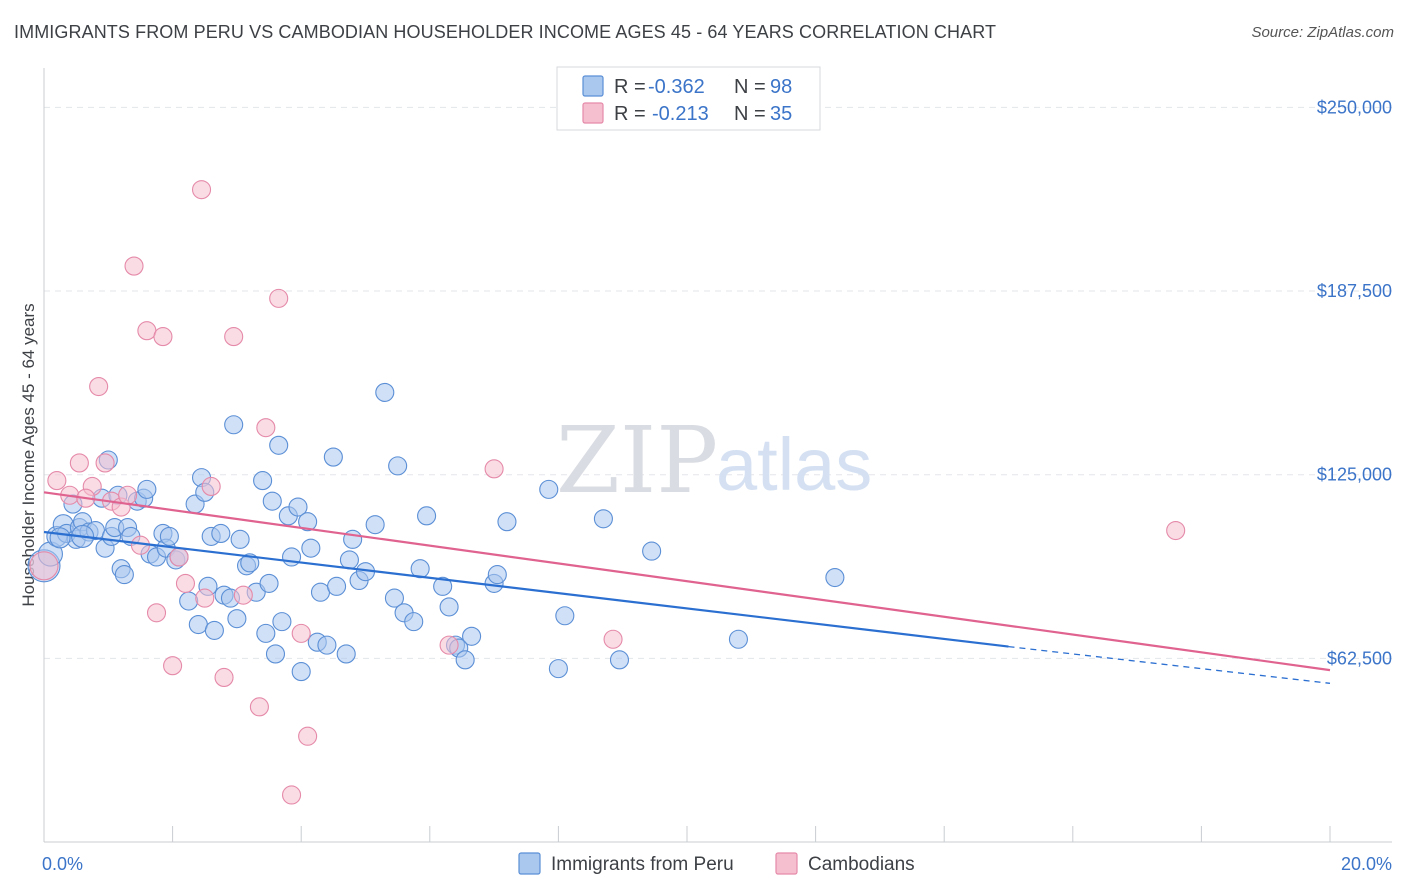 The image size is (1406, 892). I want to click on x-tick-label-1: 20.0%, so click(1366, 864).